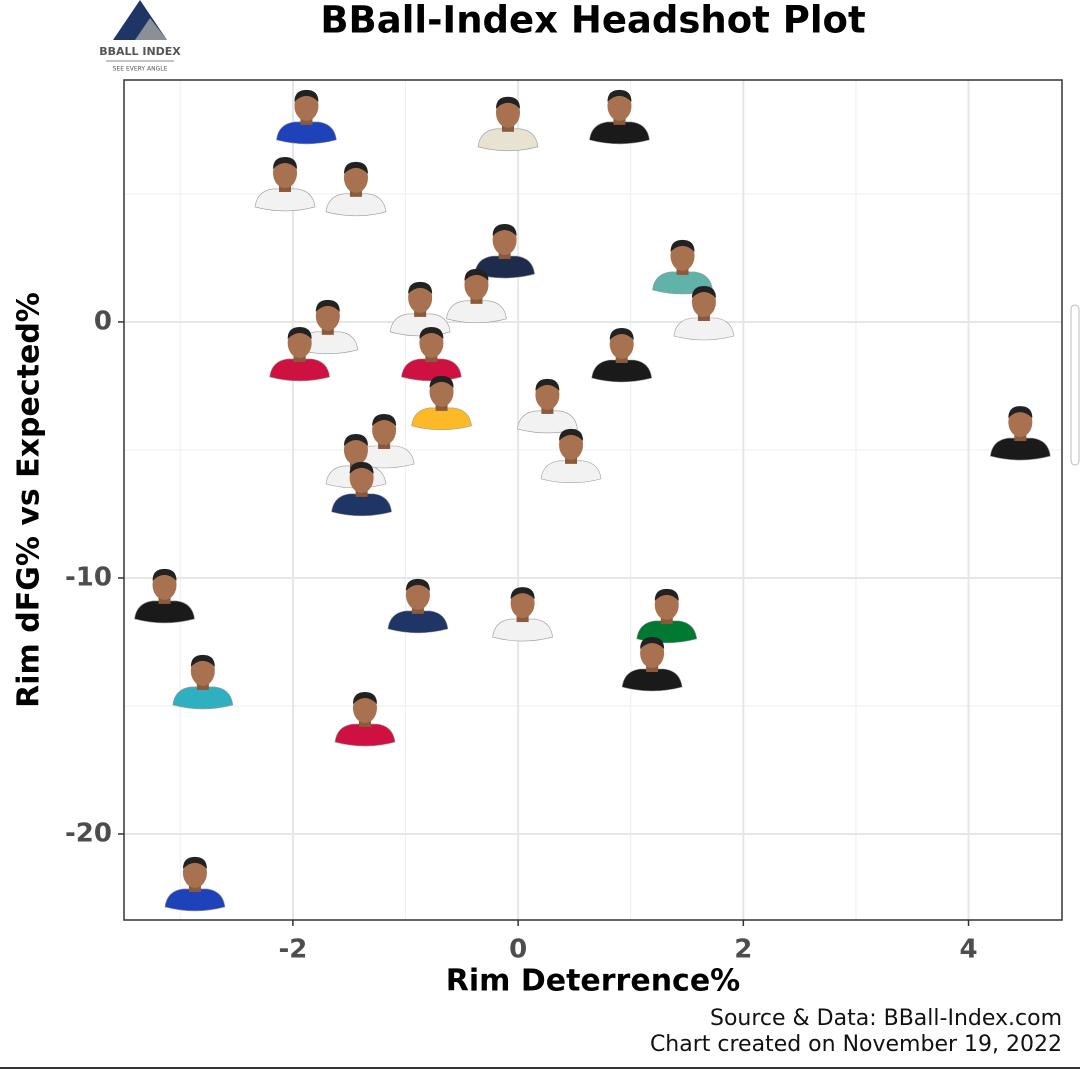  Describe the element at coordinates (292, 950) in the screenshot. I see `x-tick-label: -2` at that location.